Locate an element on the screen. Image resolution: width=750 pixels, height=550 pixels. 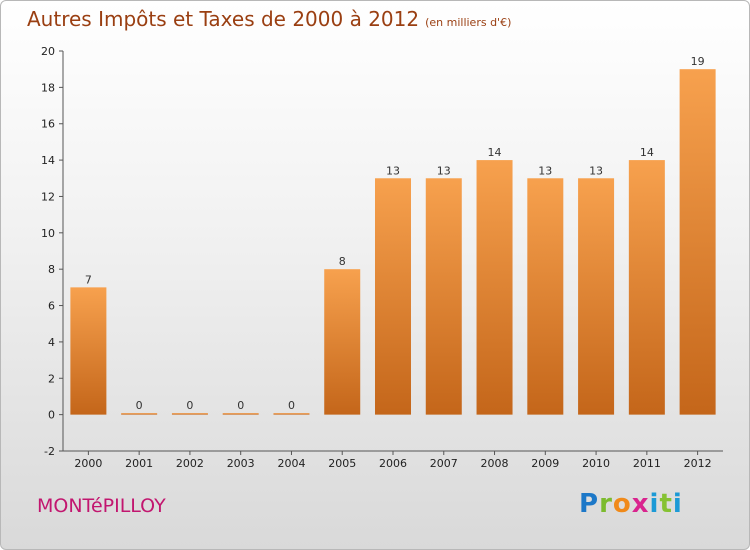
bar-2008 is located at coordinates (494, 287).